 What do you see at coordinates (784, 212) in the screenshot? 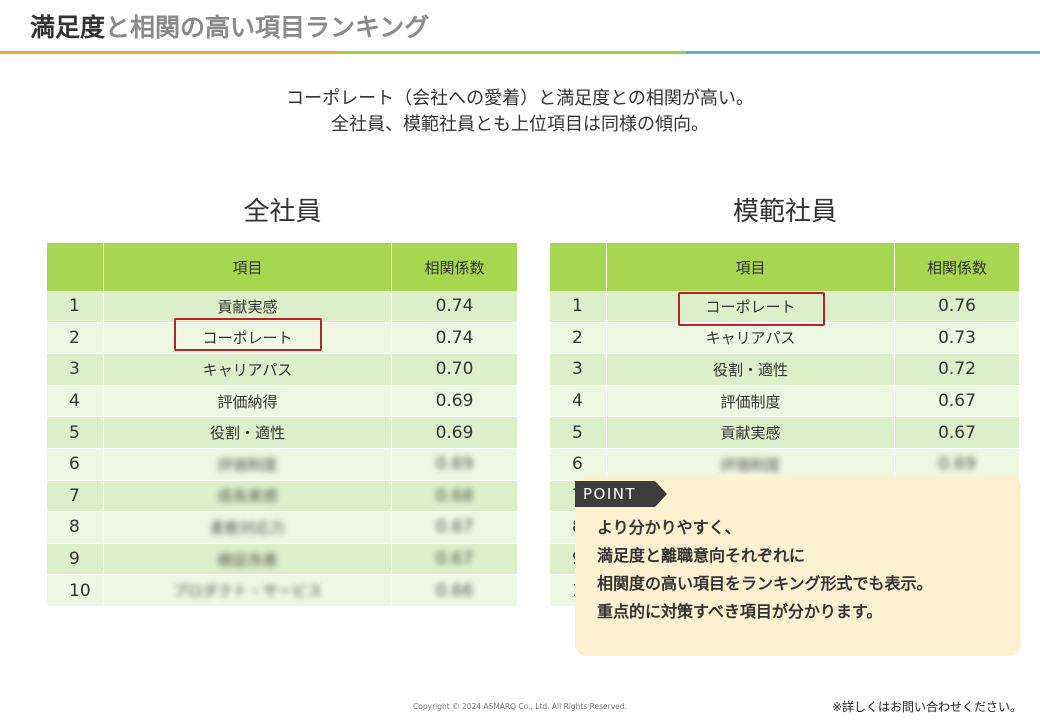
I see `model-employees-title: 模範社員` at bounding box center [784, 212].